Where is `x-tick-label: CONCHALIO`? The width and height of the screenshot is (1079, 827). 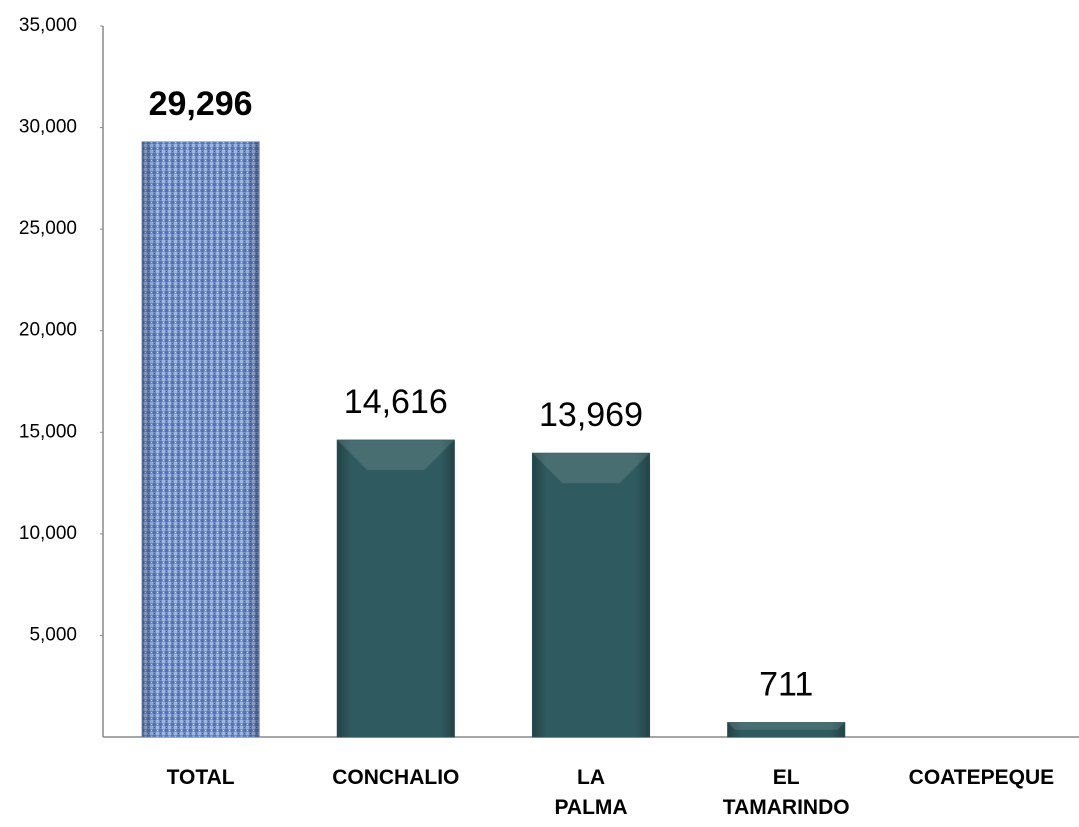 x-tick-label: CONCHALIO is located at coordinates (396, 777).